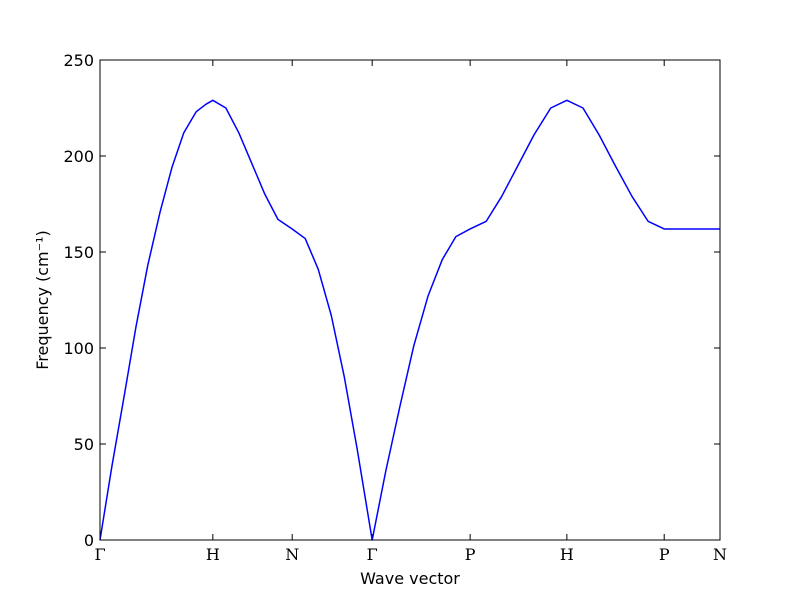  I want to click on y-axis-label: Frequency (cm⁻¹), so click(42, 299).